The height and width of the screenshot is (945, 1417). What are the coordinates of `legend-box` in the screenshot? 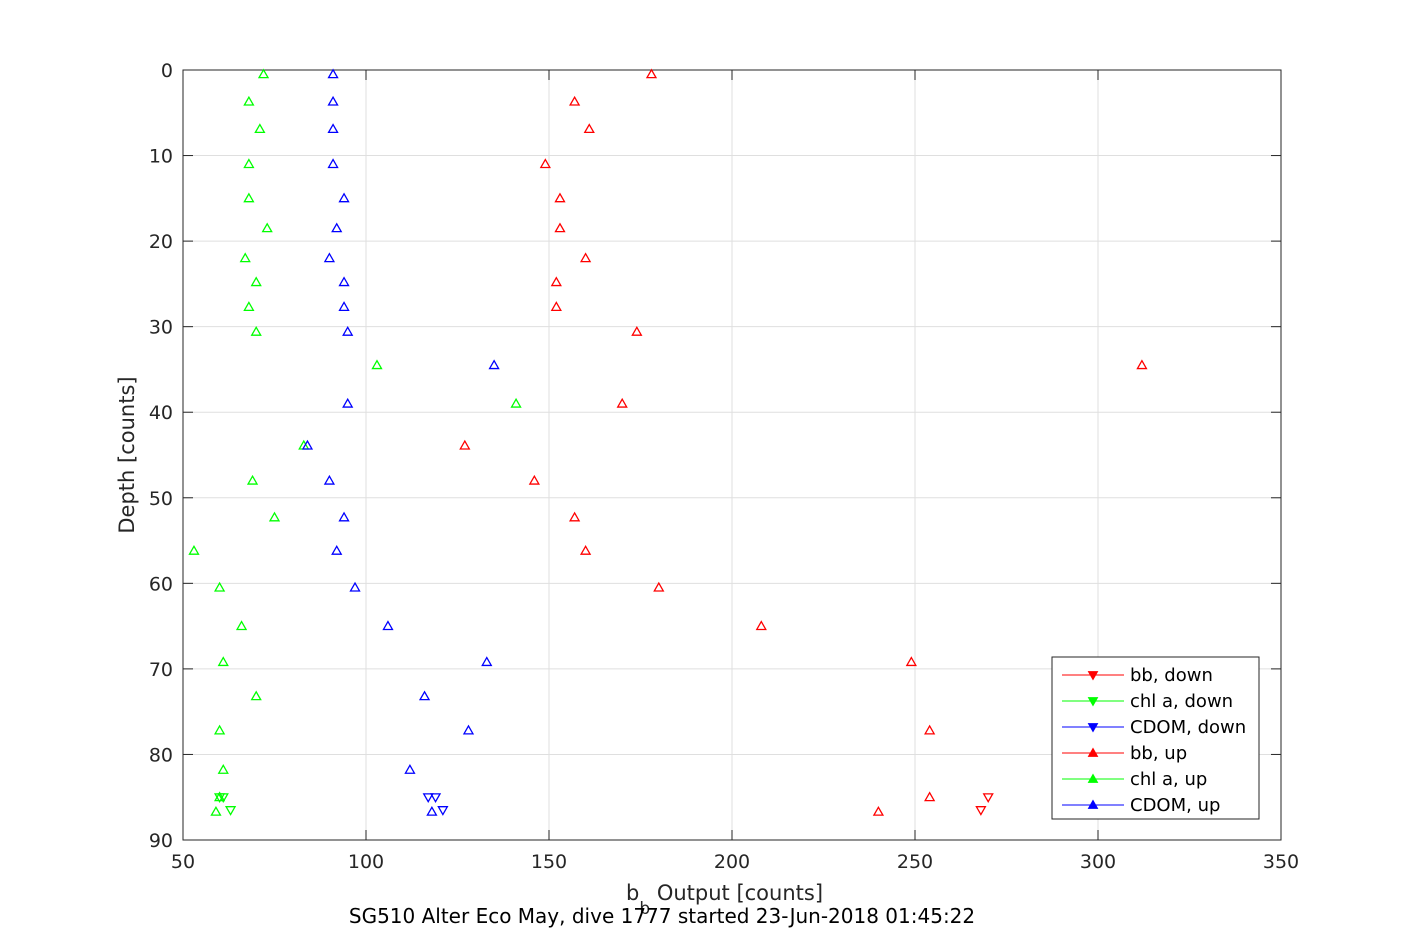 It's located at (1155, 738).